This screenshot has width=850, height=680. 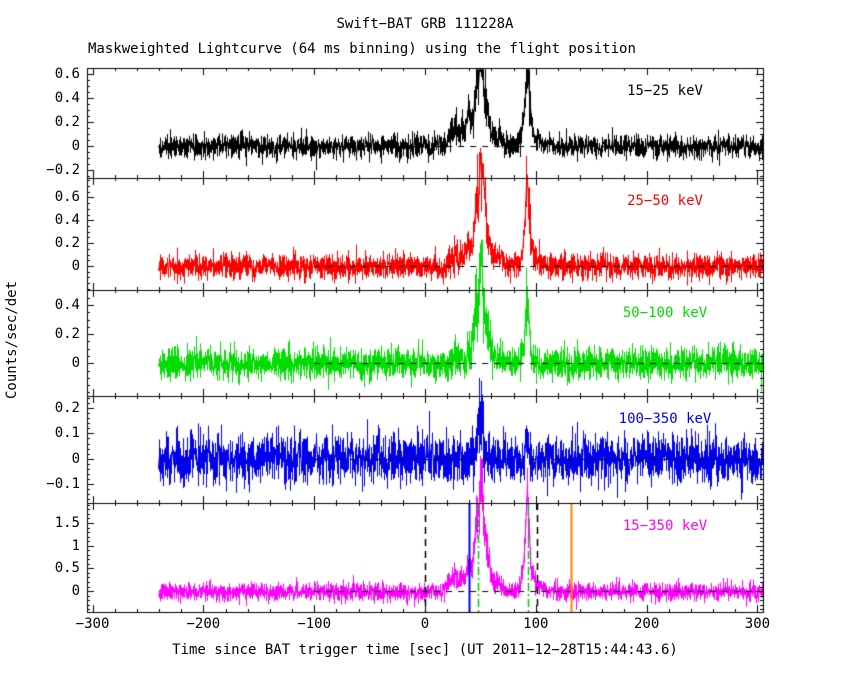 I want to click on y-tick-label: 1, so click(x=75, y=545).